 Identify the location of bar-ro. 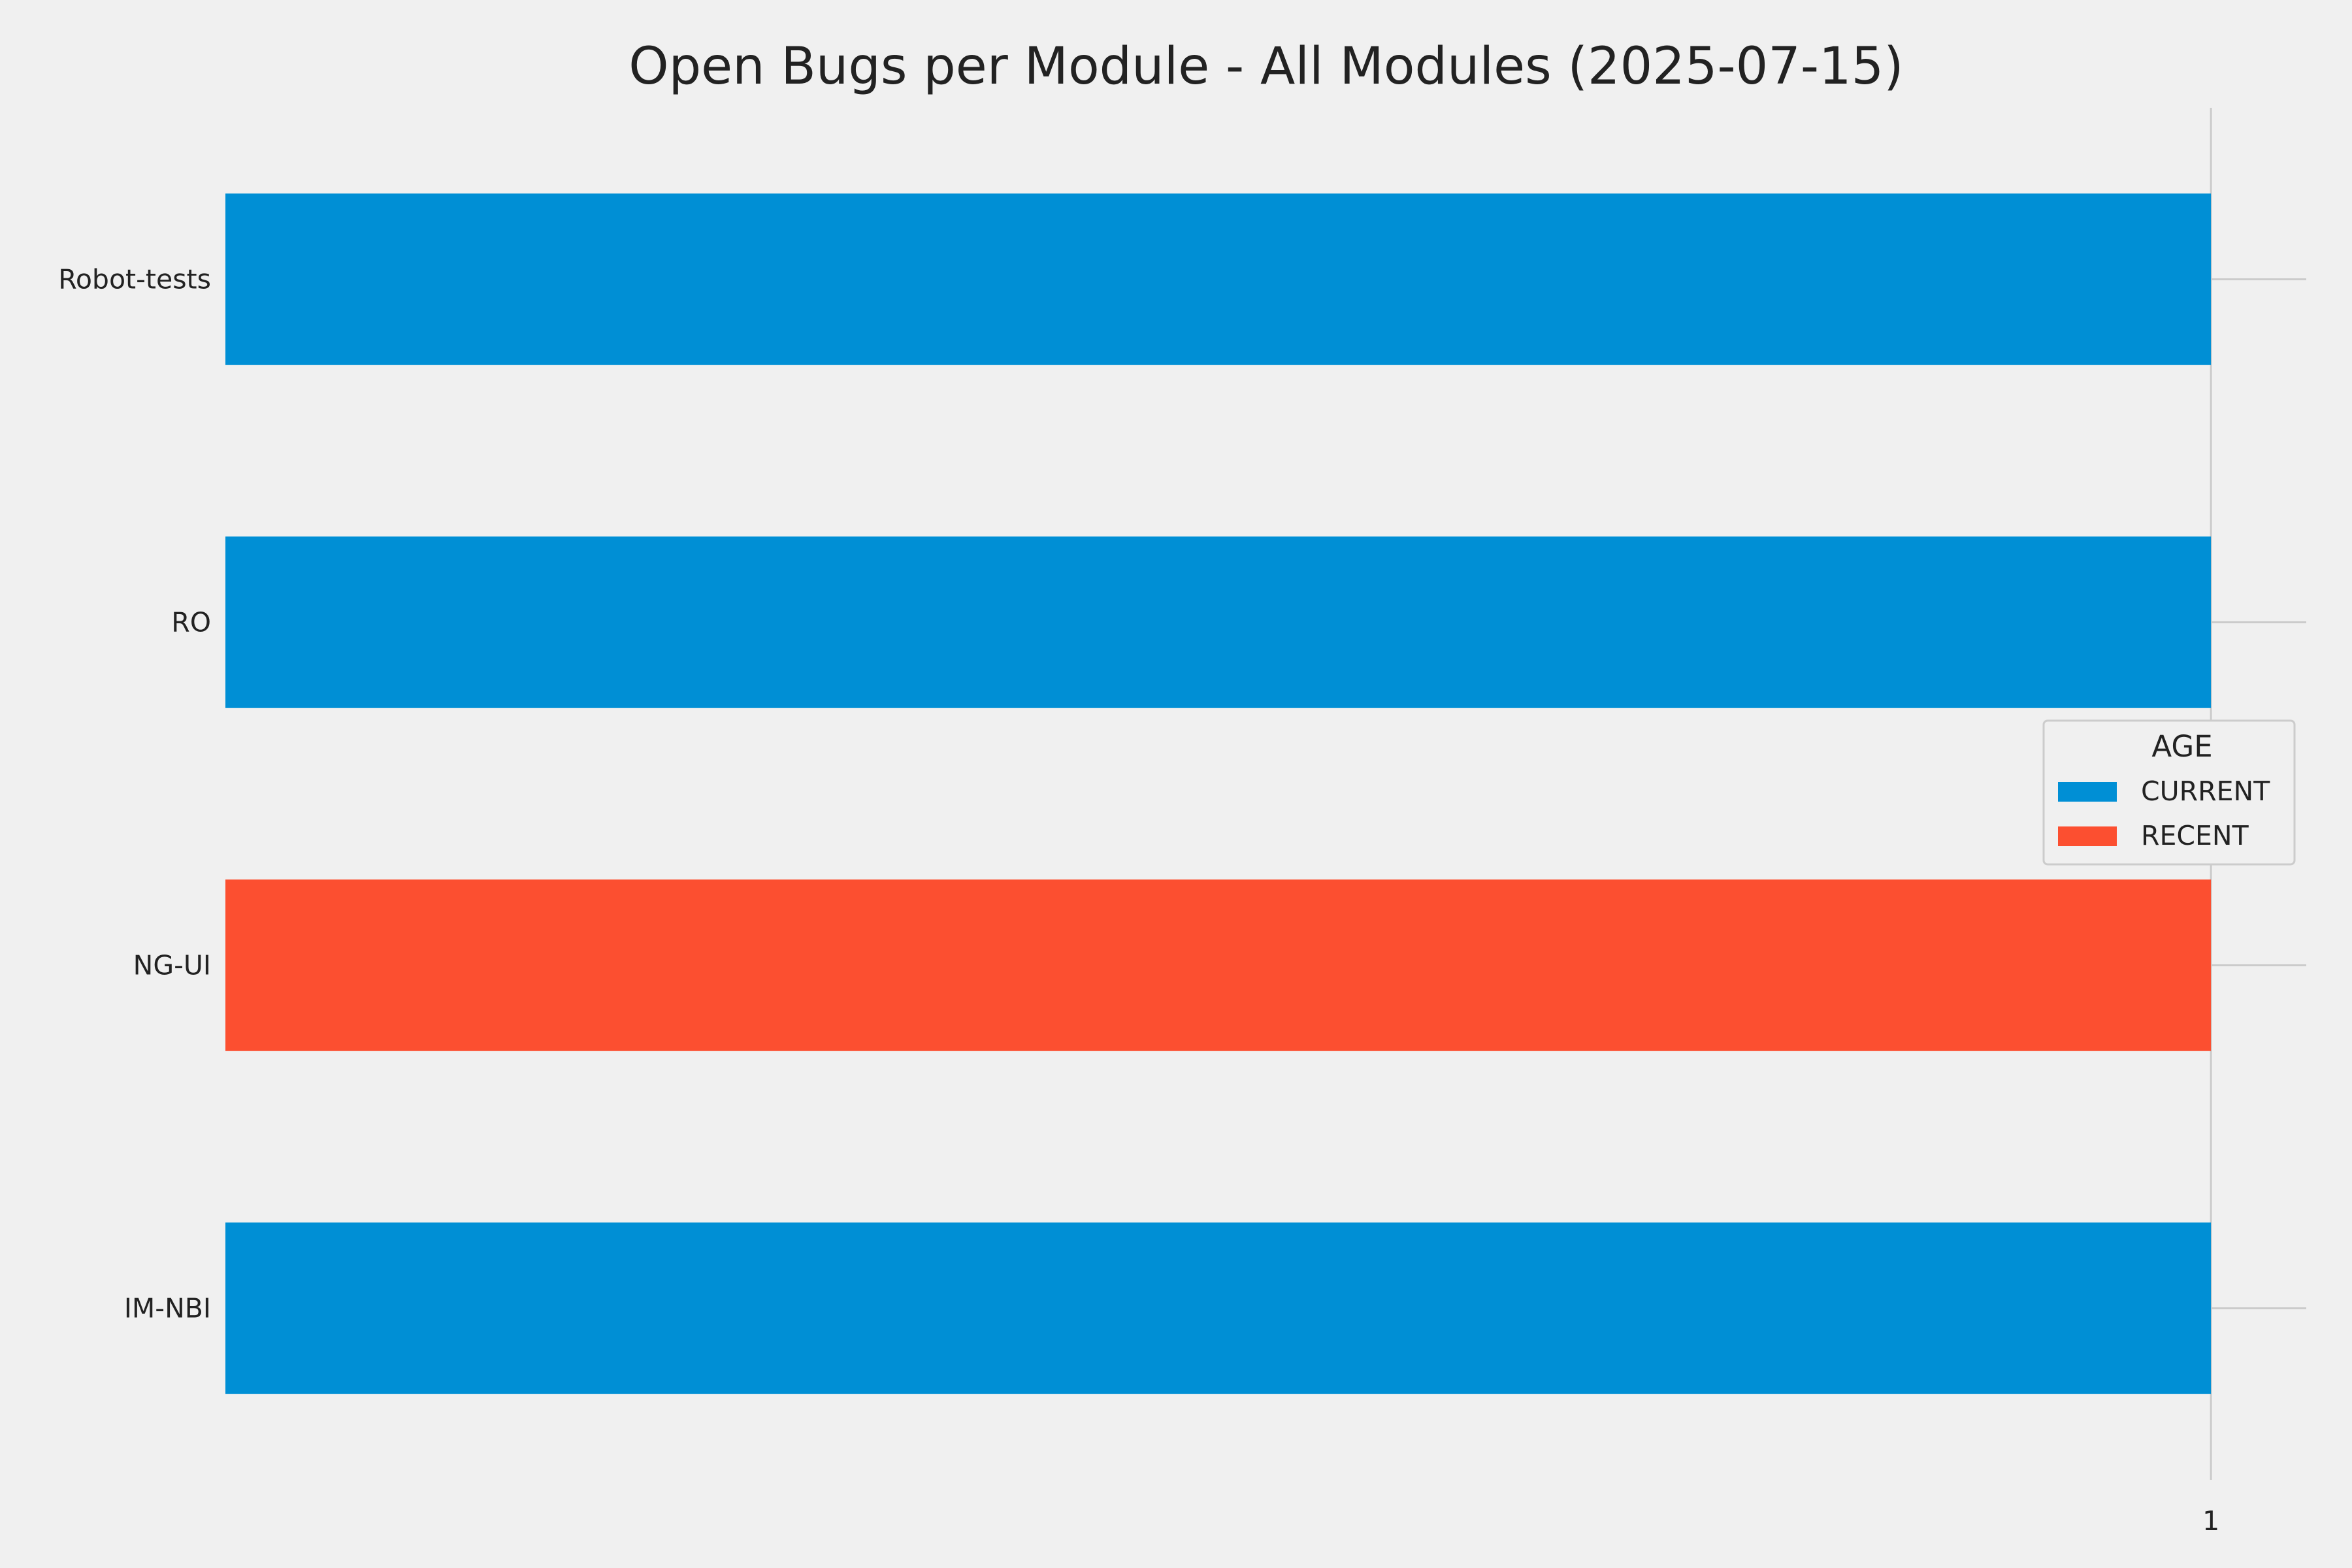
(1218, 622).